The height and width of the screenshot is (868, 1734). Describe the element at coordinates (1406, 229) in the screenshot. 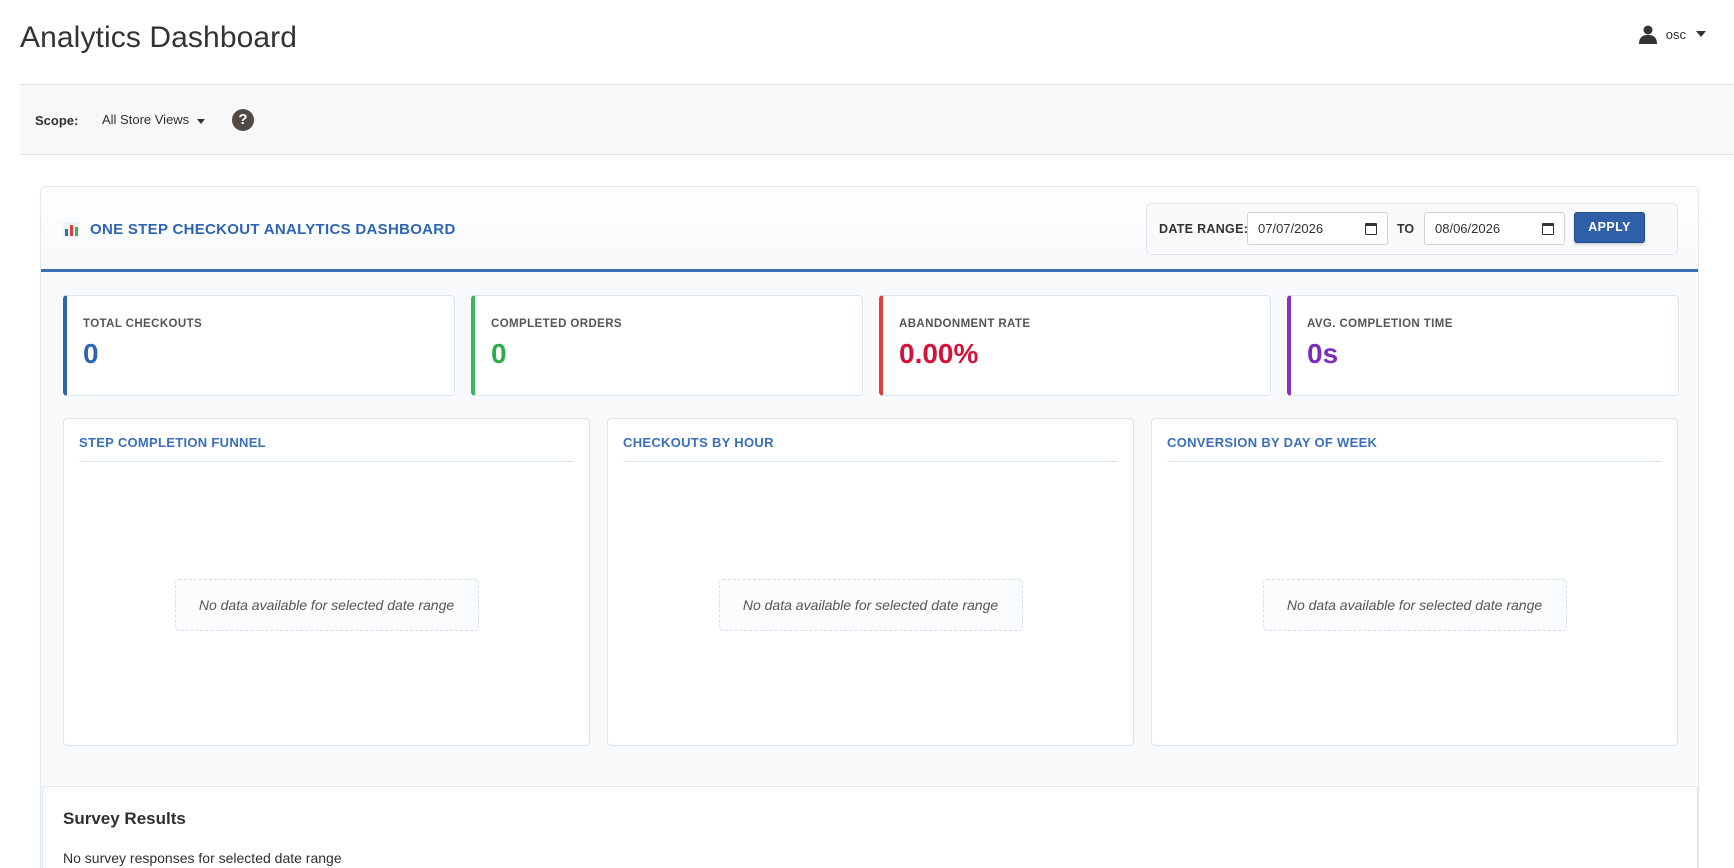

I see `date-to-label: TO` at that location.